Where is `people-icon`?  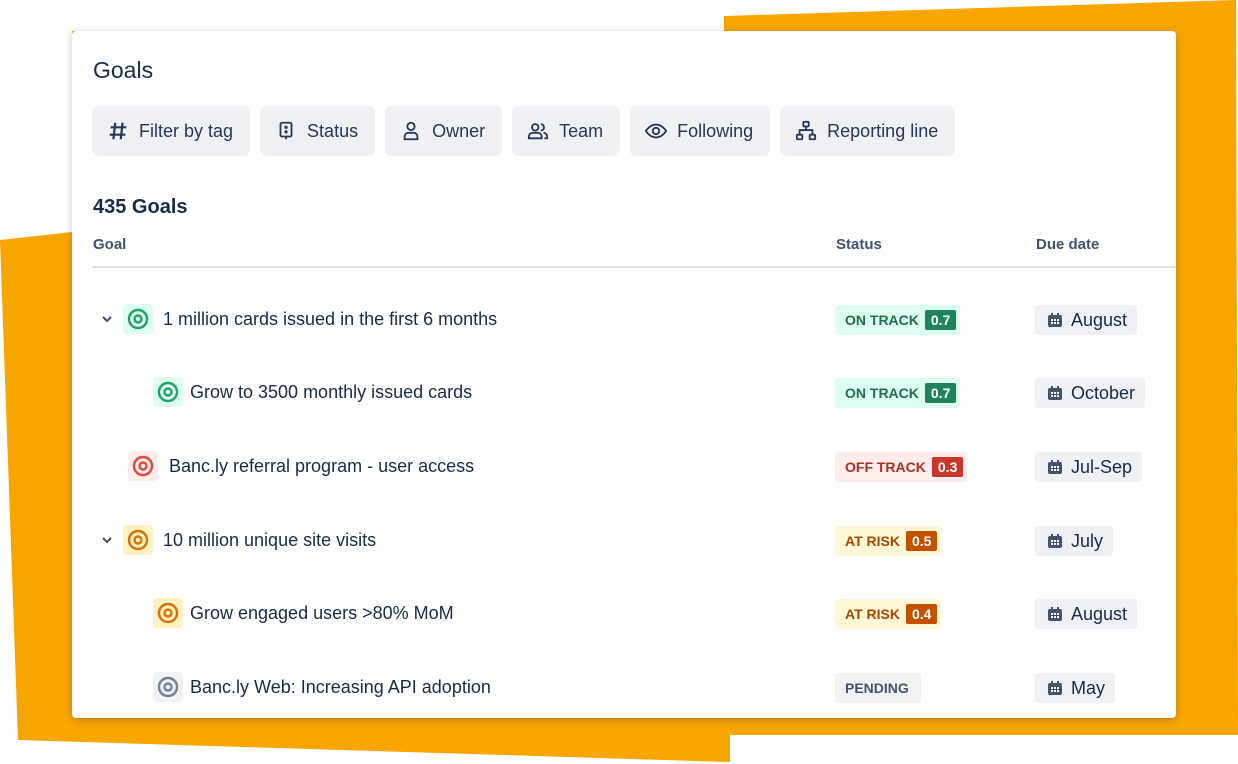
people-icon is located at coordinates (538, 131).